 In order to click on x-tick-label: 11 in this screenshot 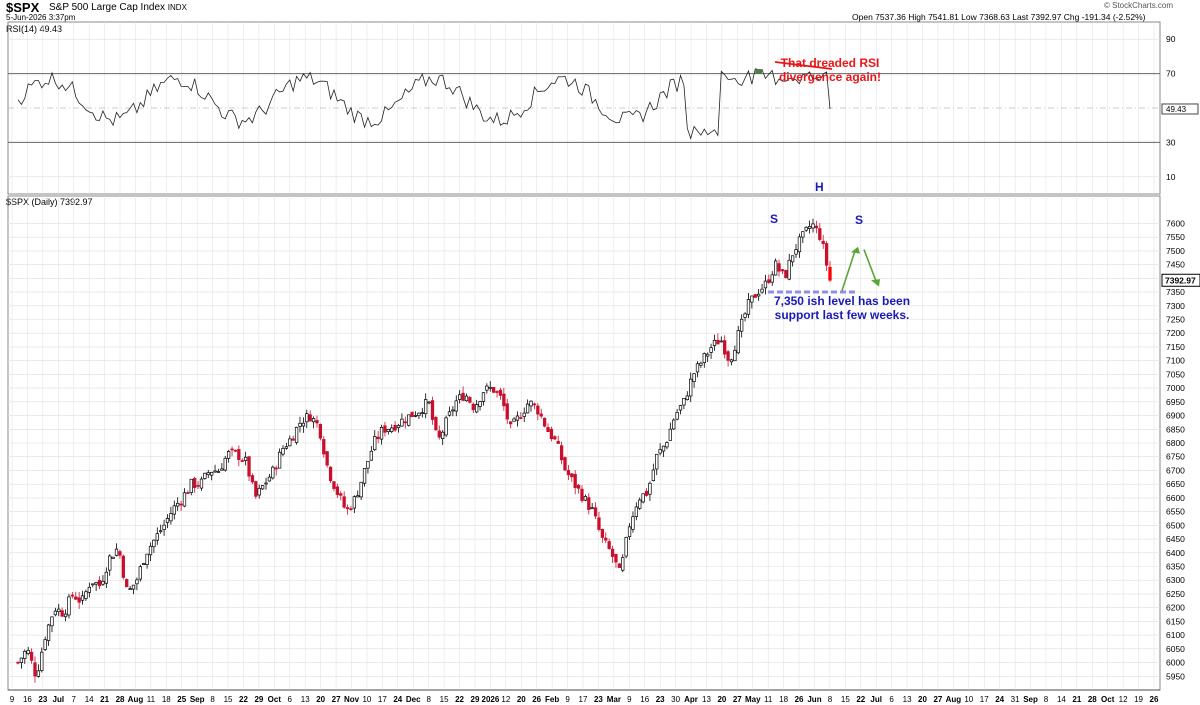, I will do `click(768, 699)`.